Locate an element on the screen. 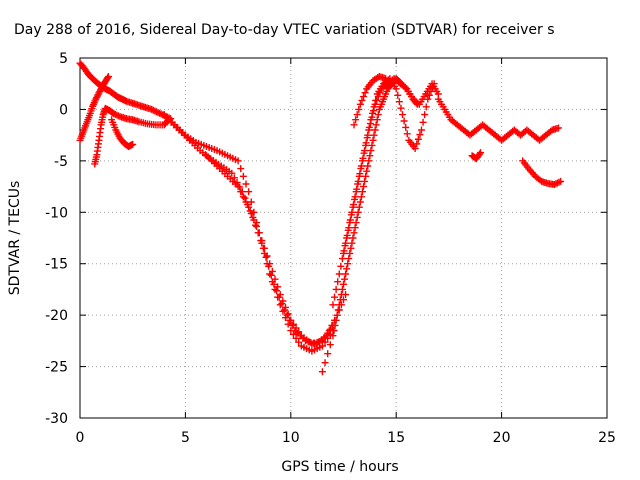 The image size is (640, 480). y-tick-label: -5 is located at coordinates (61, 162).